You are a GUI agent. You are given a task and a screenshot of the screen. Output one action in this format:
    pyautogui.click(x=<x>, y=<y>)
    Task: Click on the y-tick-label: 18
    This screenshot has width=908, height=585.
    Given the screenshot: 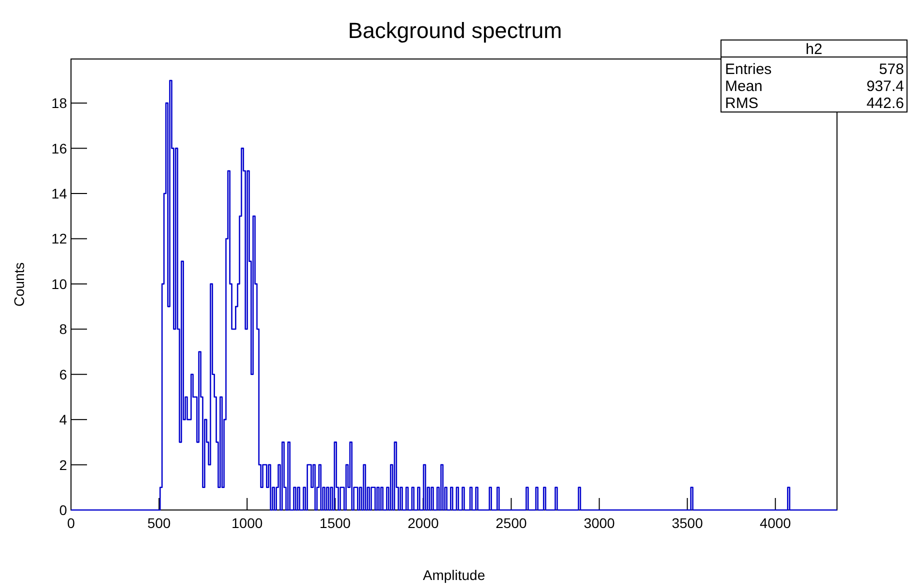 What is the action you would take?
    pyautogui.click(x=59, y=103)
    